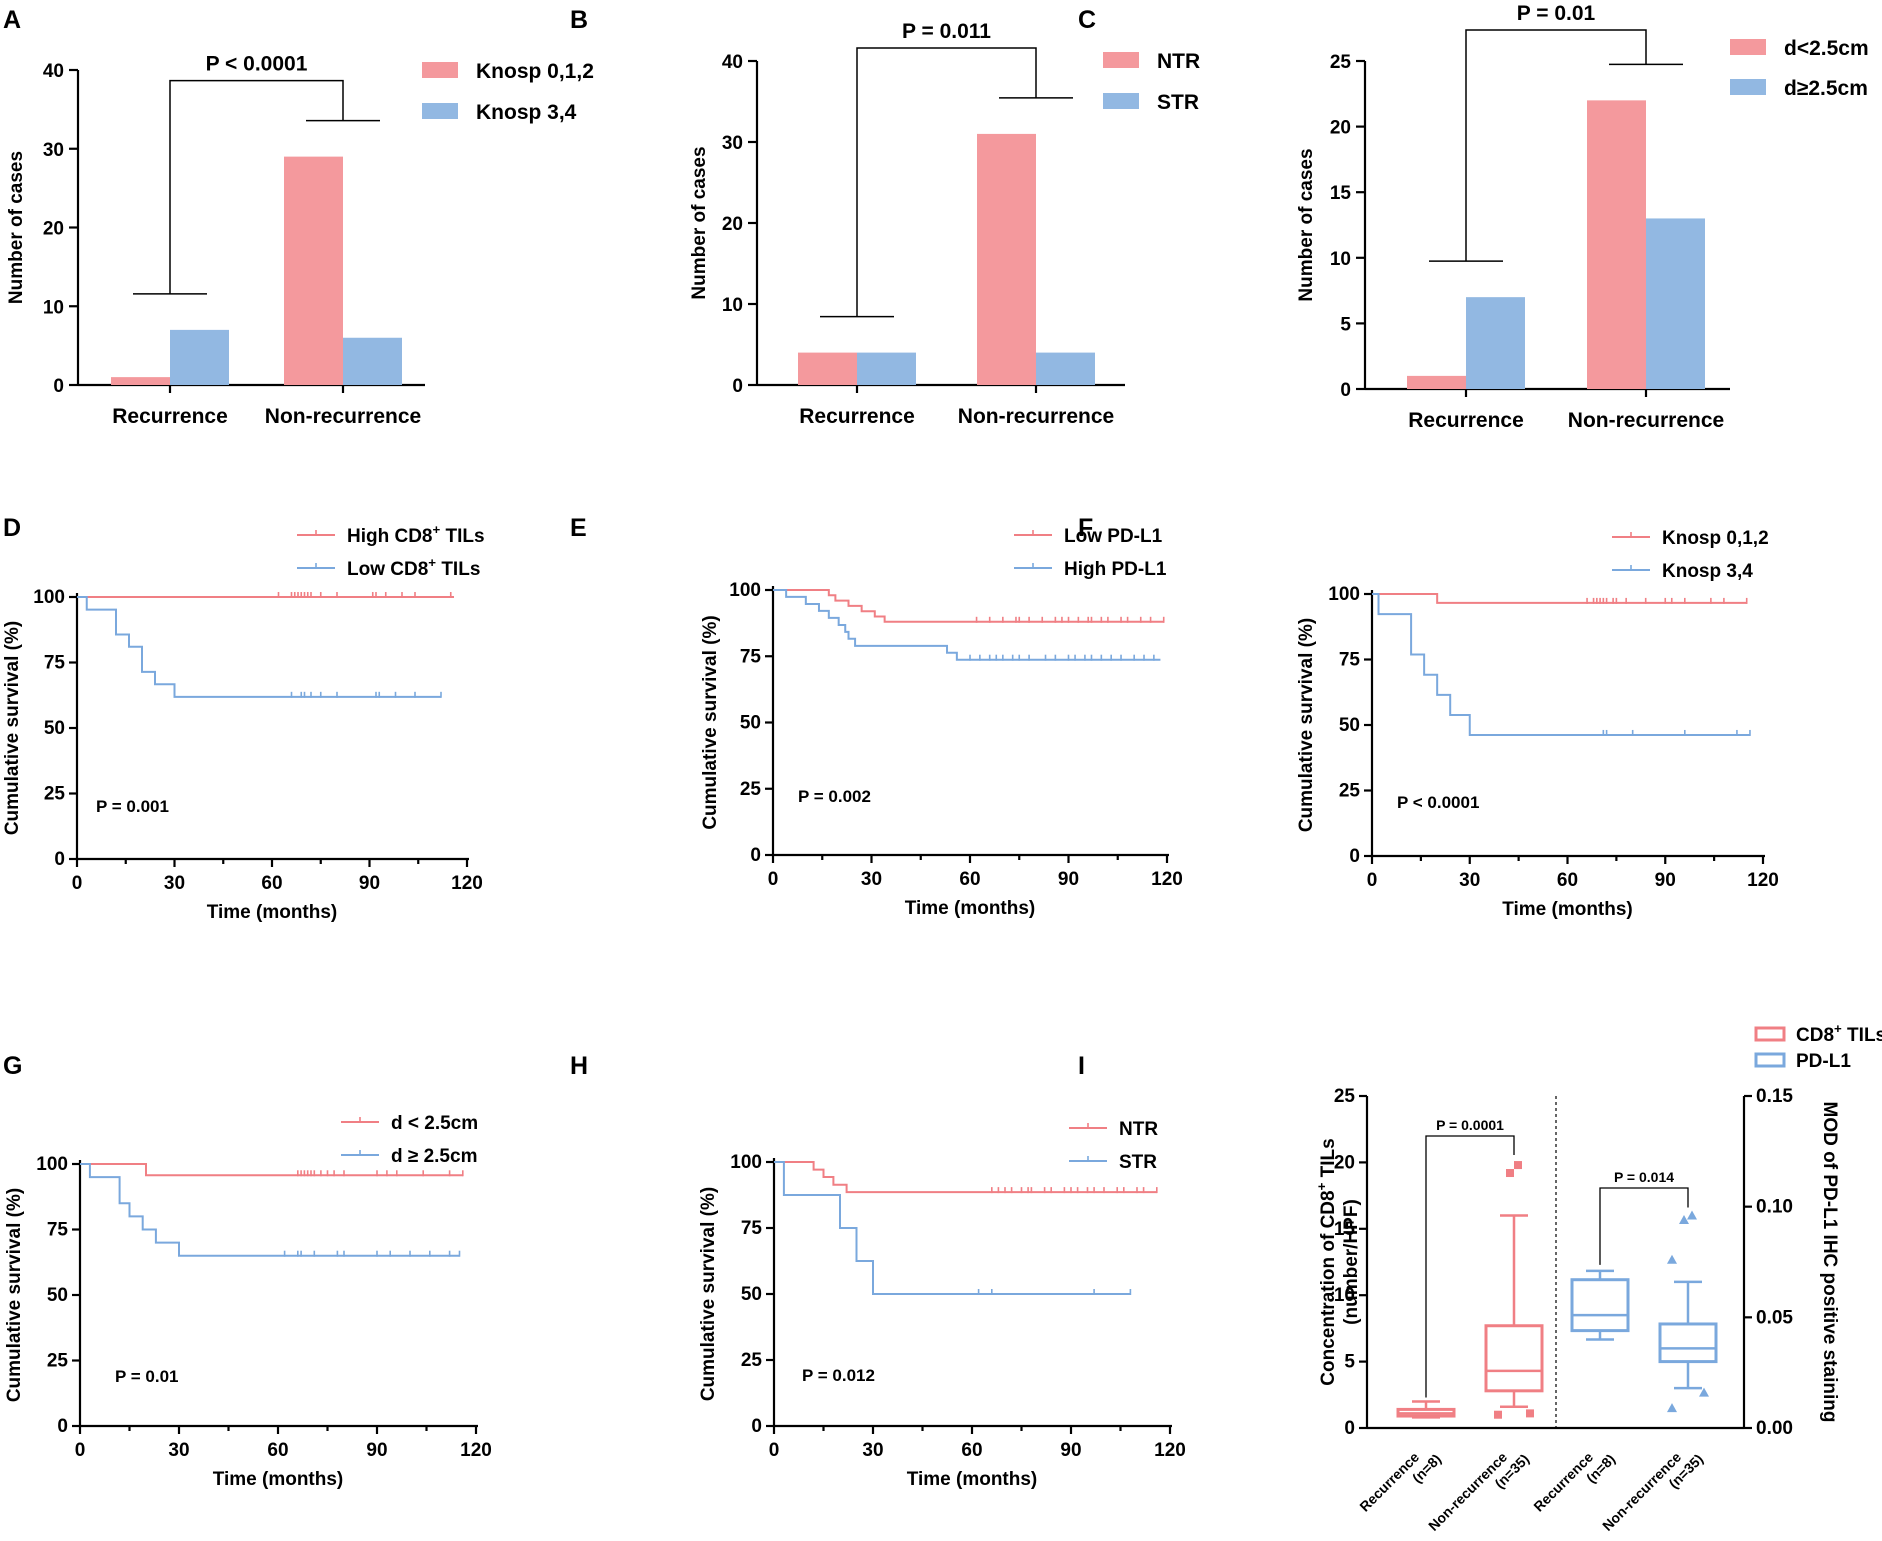  What do you see at coordinates (1514, 1358) in the screenshot?
I see `box` at bounding box center [1514, 1358].